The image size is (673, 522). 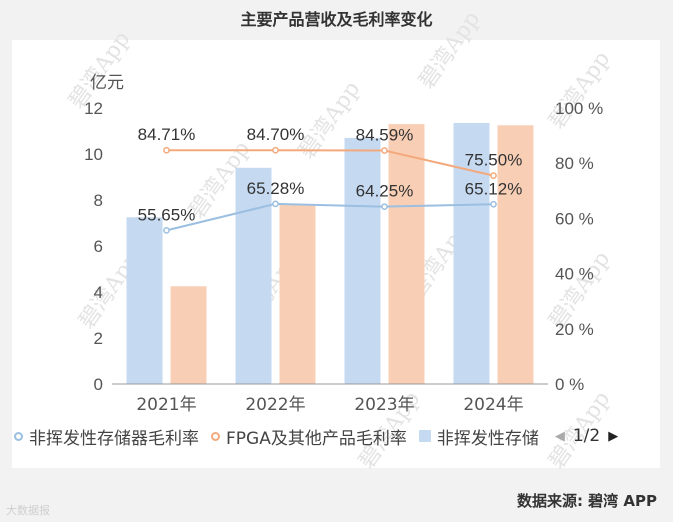 What do you see at coordinates (93, 108) in the screenshot?
I see `y-left-tick-6: 12` at bounding box center [93, 108].